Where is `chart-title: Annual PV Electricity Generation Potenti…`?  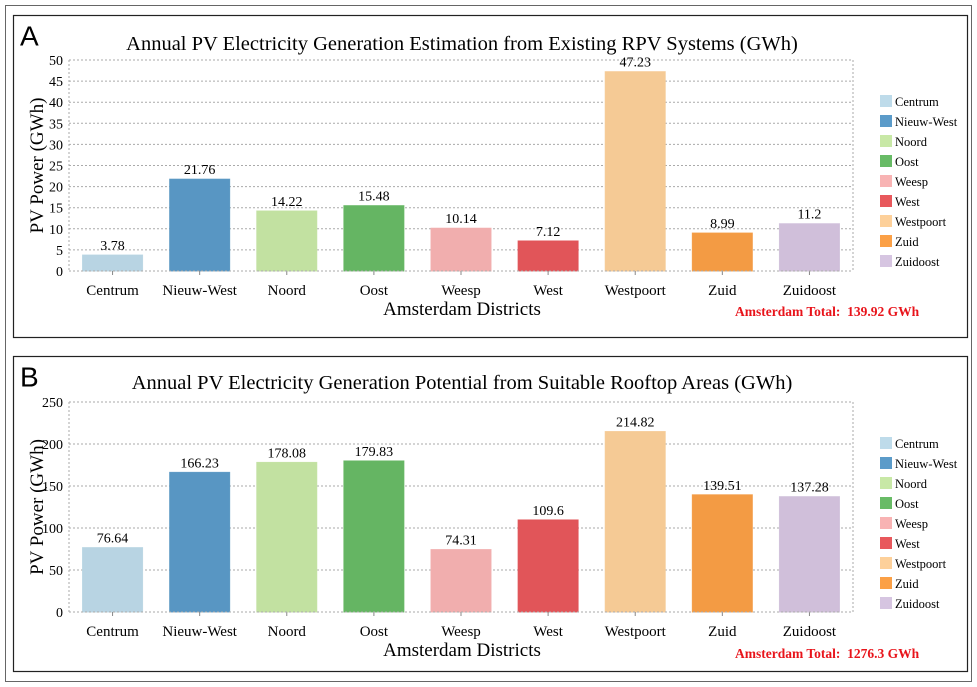 chart-title: Annual PV Electricity Generation Potenti… is located at coordinates (462, 383).